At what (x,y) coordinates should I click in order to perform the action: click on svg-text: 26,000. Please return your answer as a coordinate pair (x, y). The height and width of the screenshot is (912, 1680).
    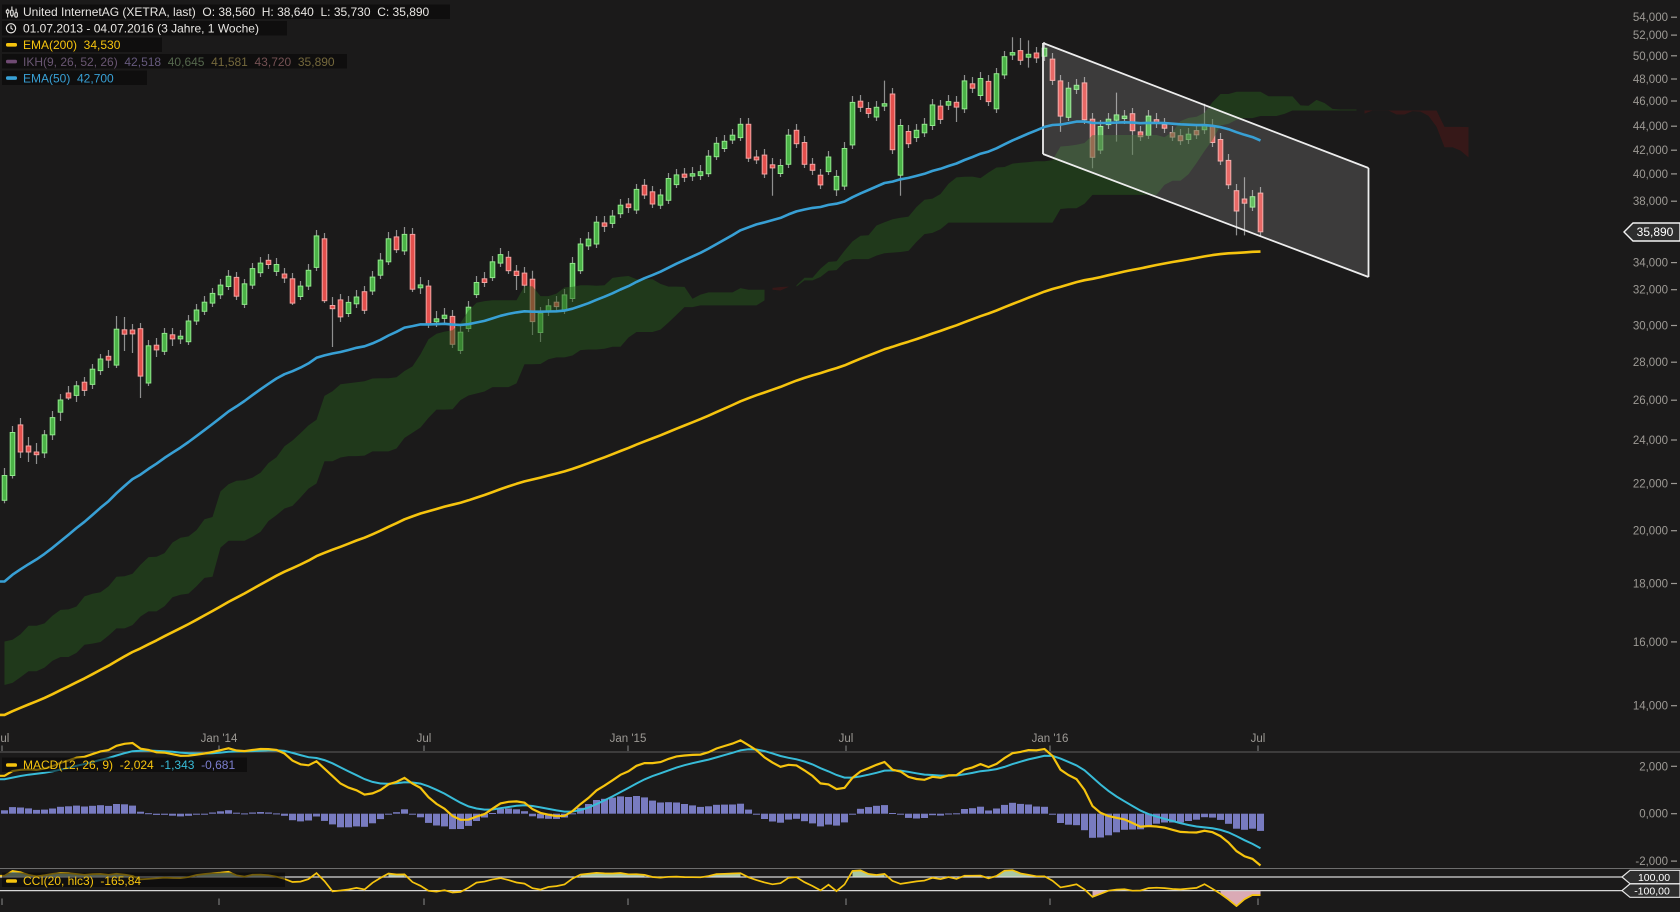
    Looking at the image, I should click on (1650, 401).